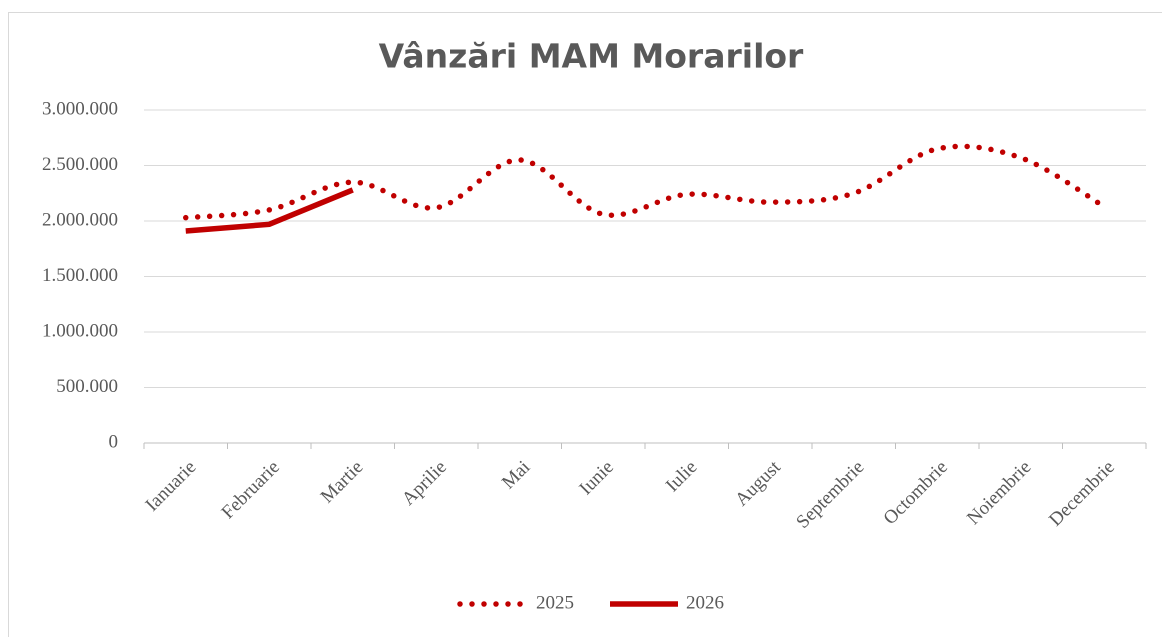 The width and height of the screenshot is (1162, 637). Describe the element at coordinates (705, 602) in the screenshot. I see `legend-label: 2026` at that location.